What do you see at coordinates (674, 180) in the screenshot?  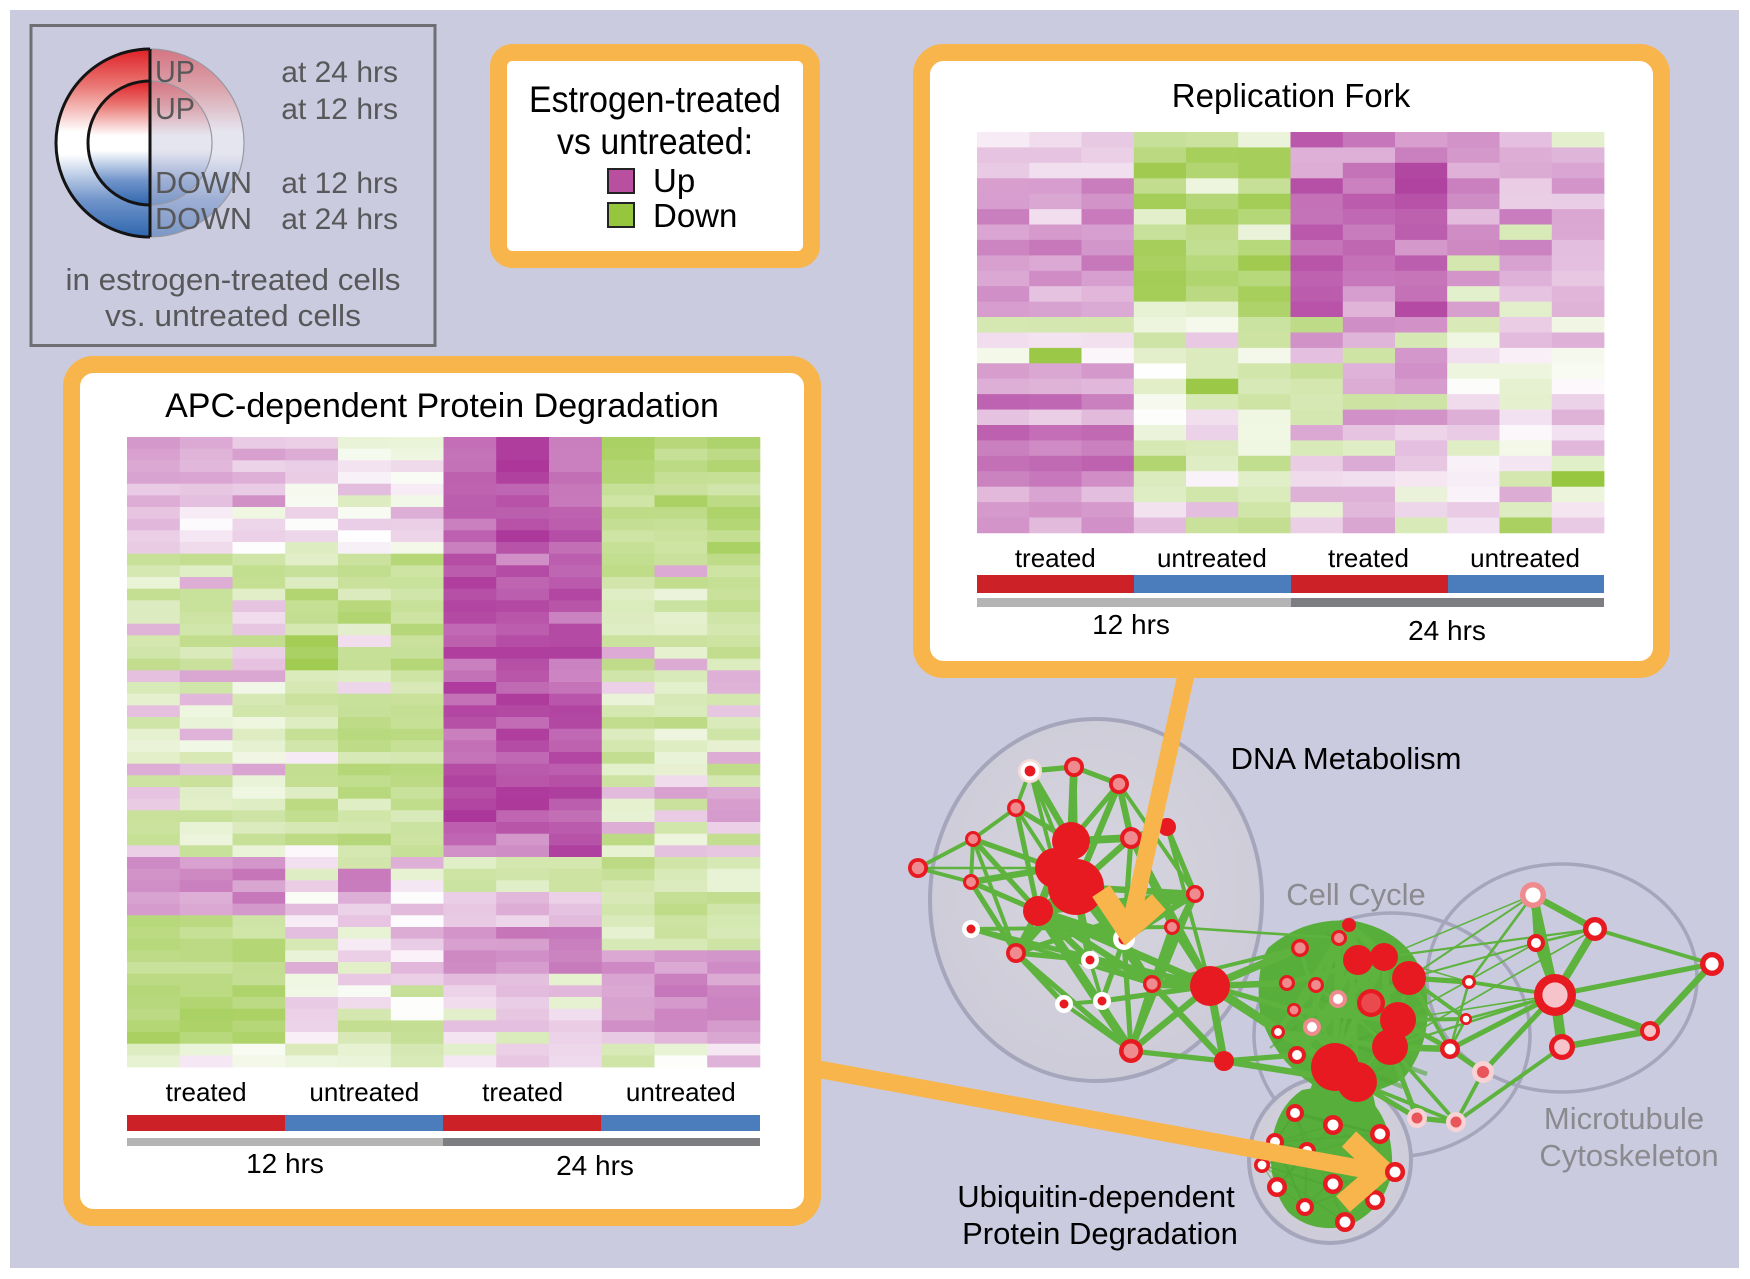 I see `svg-text: Up` at bounding box center [674, 180].